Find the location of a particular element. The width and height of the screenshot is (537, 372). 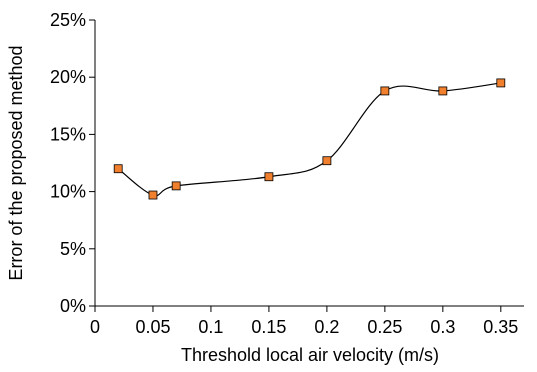

x-axis-ticks: 0 0.05 0.1 0.15 0.2 0.25 0.3 0.35 is located at coordinates (304, 321).